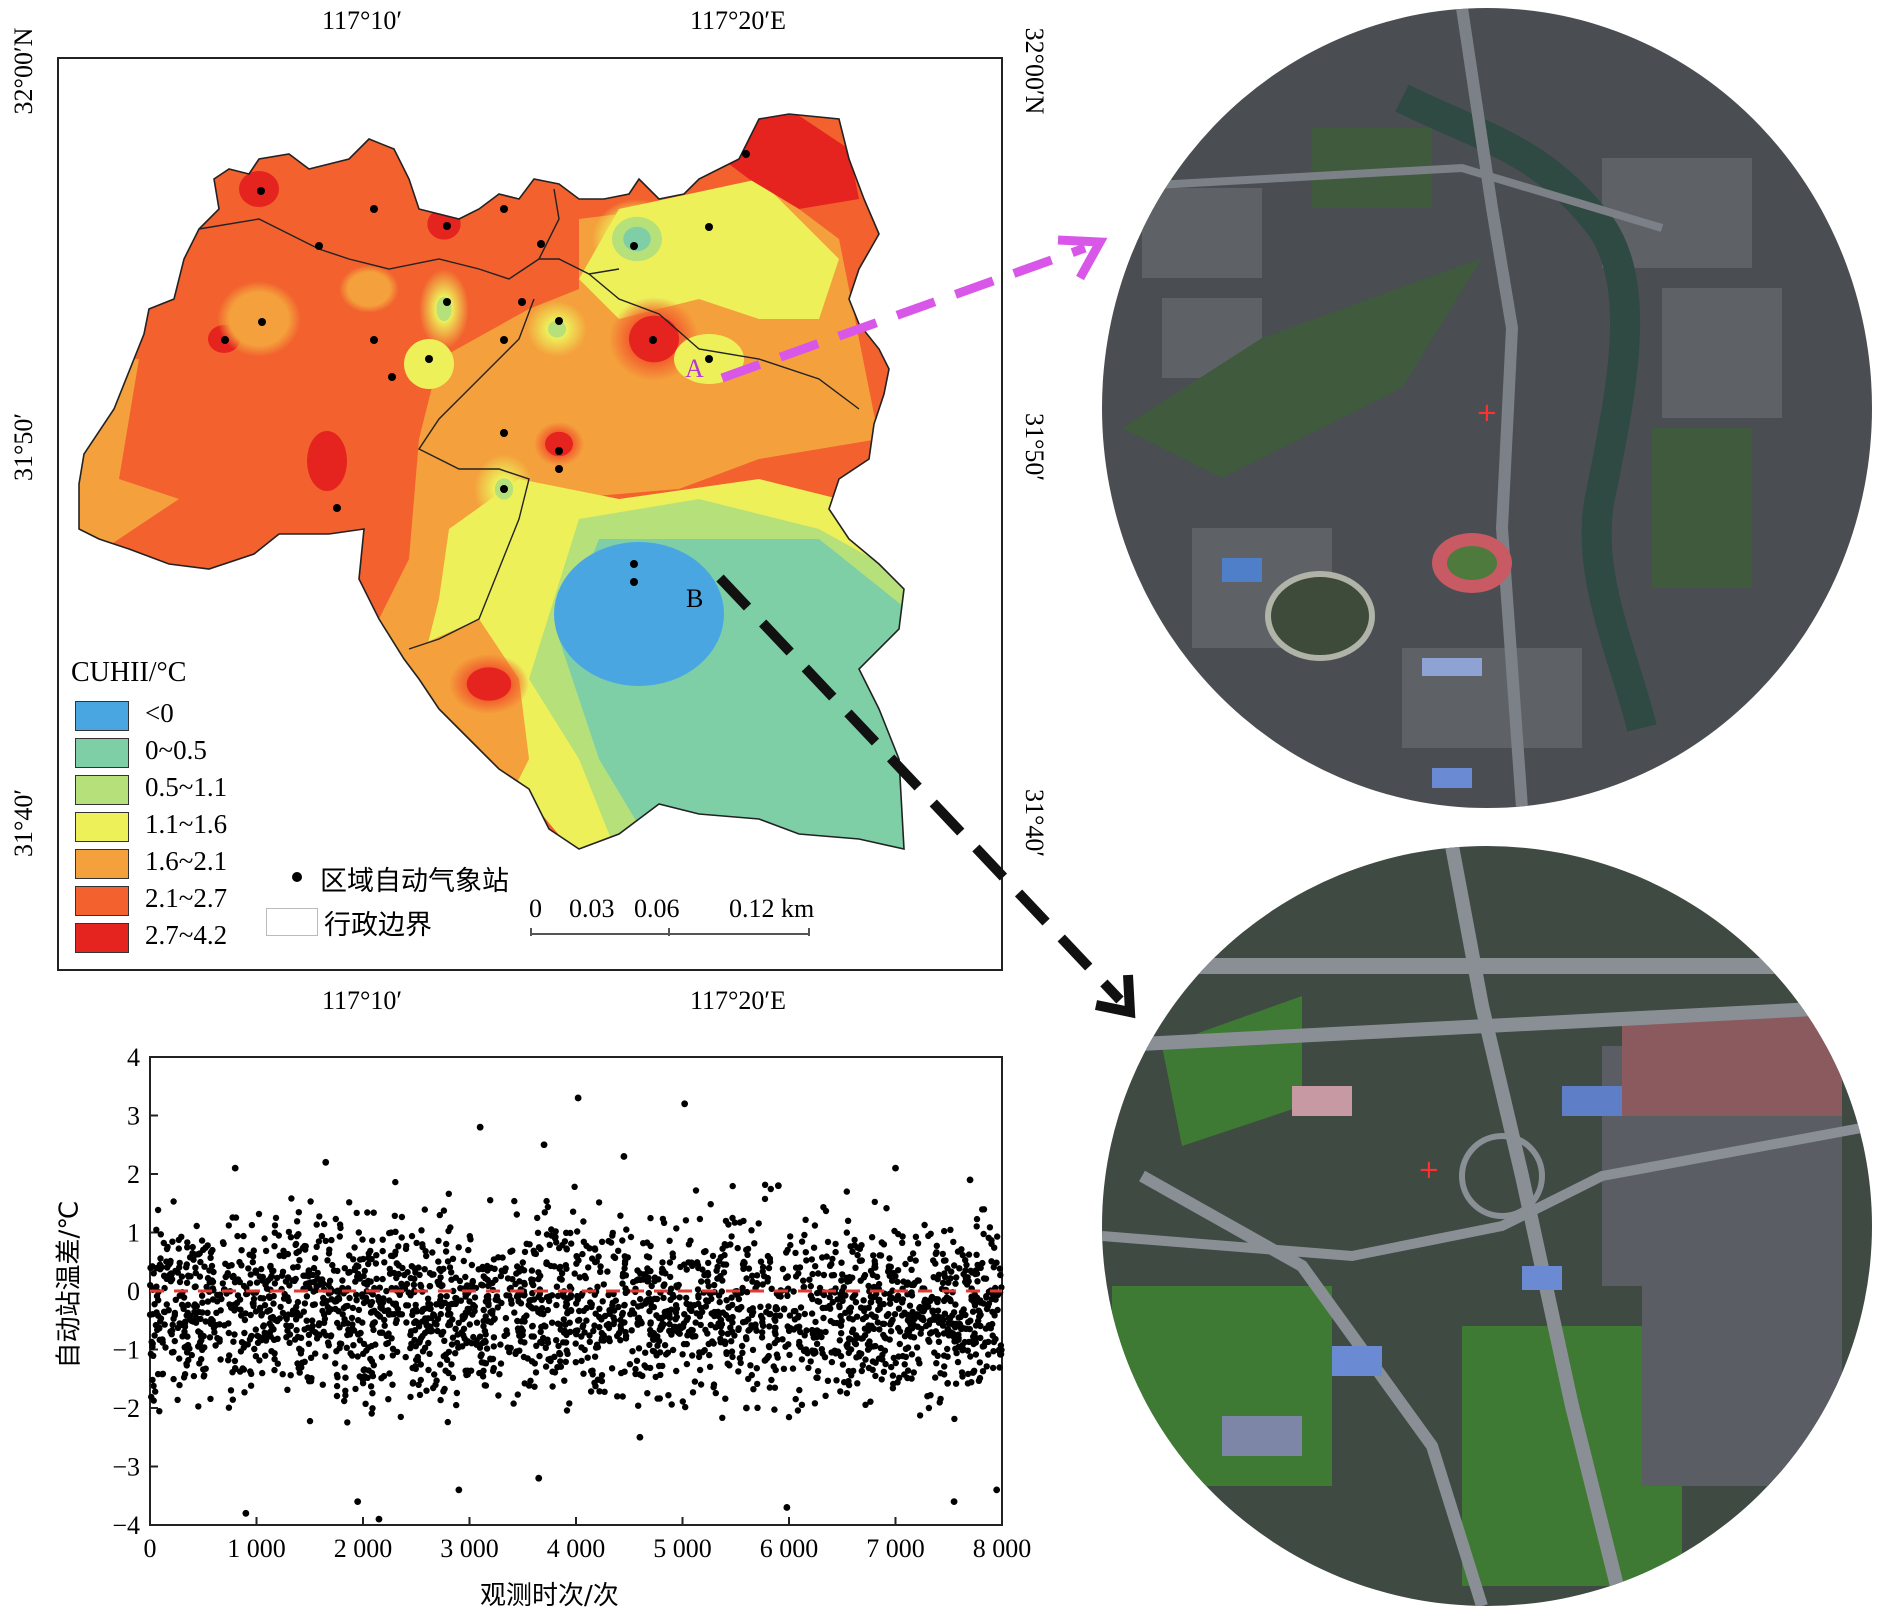 The image size is (1884, 1612). I want to click on x-tick-label: 0, so click(150, 1548).